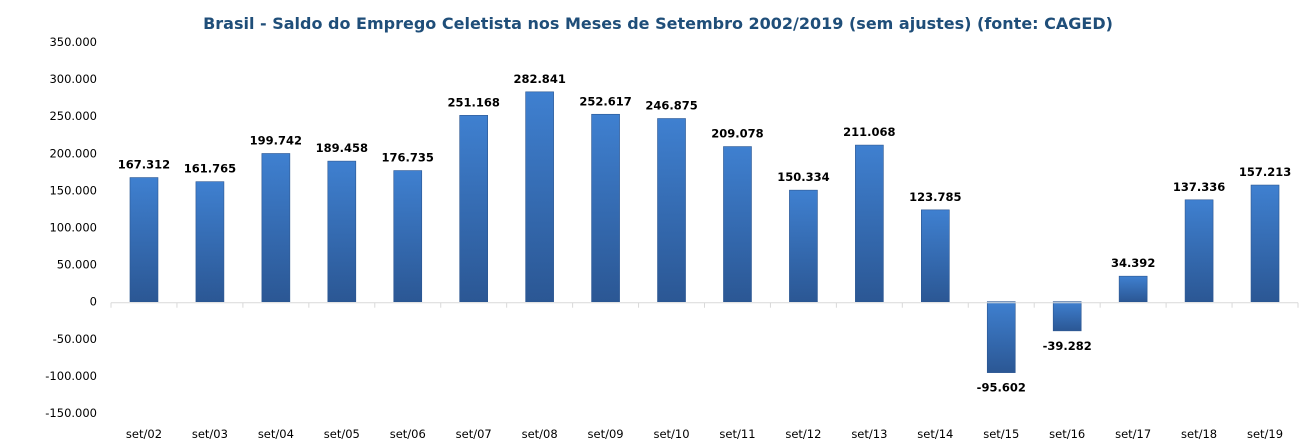 The image size is (1316, 444). Describe the element at coordinates (1199, 434) in the screenshot. I see `x-tick-label: set/18` at that location.